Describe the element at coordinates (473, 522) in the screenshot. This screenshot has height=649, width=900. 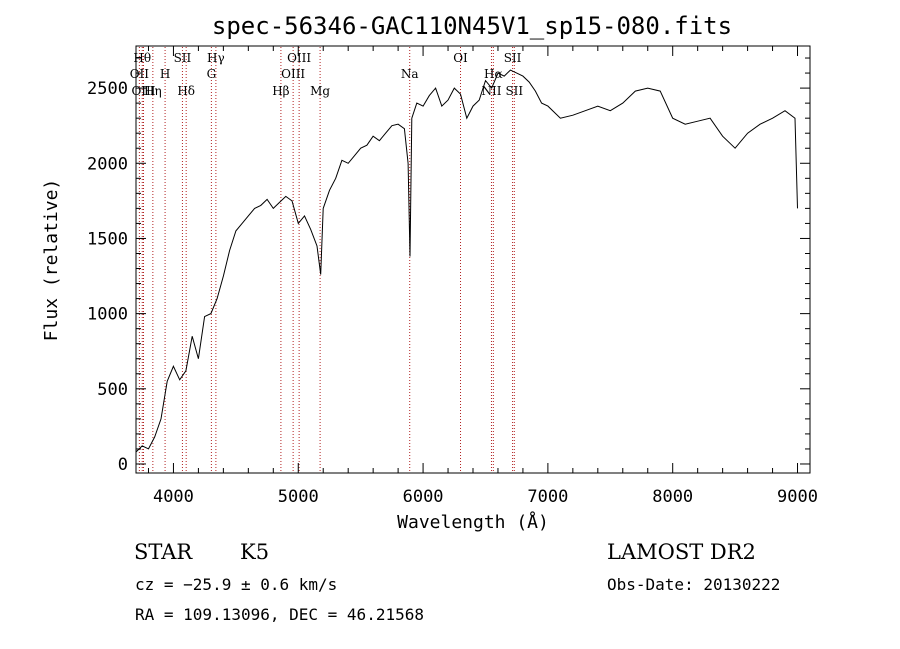
I see `x-axis-label: Wavelength (Å)` at that location.